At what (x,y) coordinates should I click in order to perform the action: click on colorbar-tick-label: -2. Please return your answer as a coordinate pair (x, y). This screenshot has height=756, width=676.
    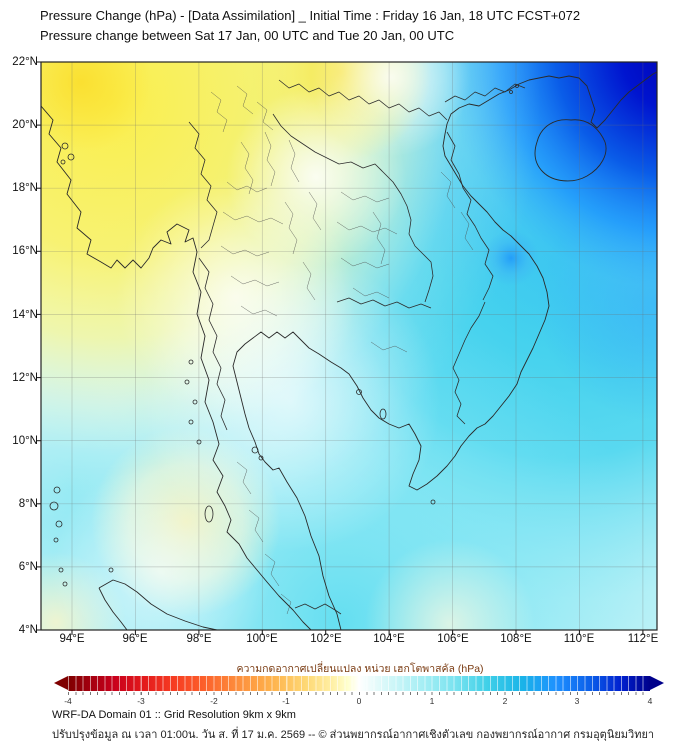
    Looking at the image, I should click on (214, 701).